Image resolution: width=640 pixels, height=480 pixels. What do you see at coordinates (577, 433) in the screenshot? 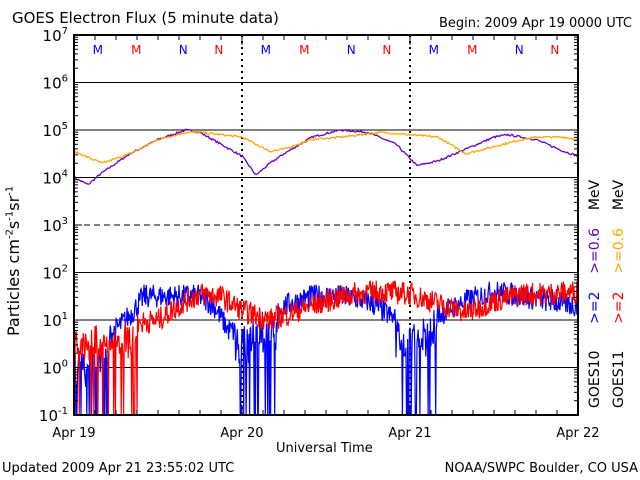
I see `x-tick-label: Apr 22` at bounding box center [577, 433].